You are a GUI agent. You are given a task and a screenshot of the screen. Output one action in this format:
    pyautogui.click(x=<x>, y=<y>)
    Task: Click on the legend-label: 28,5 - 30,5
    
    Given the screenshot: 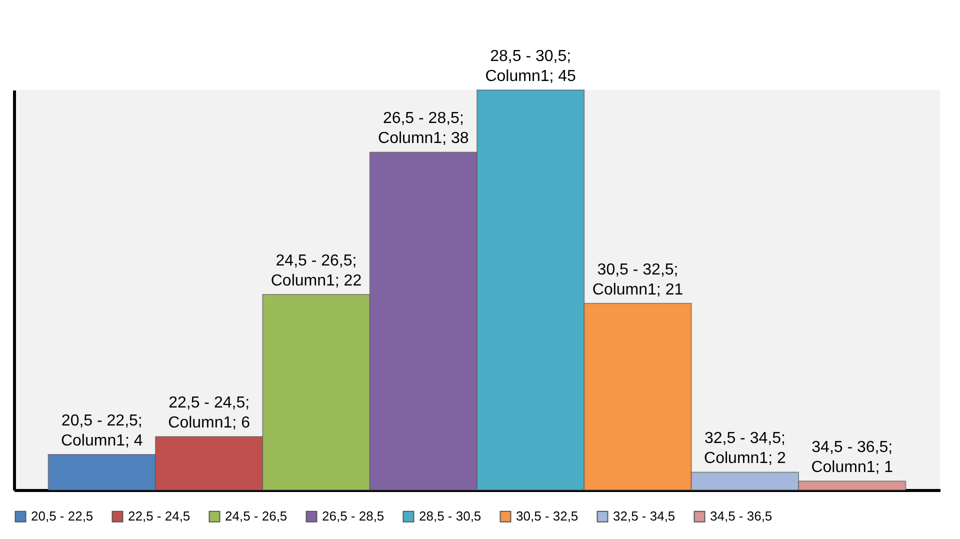 What is the action you would take?
    pyautogui.click(x=450, y=516)
    